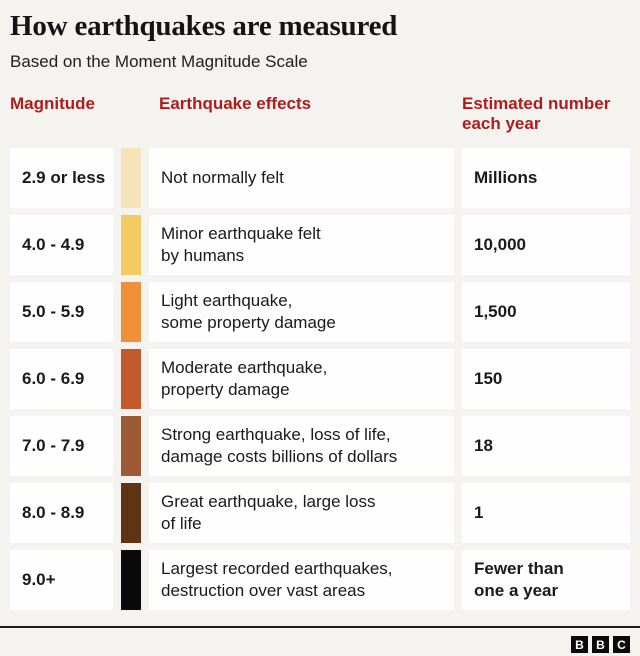  I want to click on bbc-logo: B B C, so click(600, 644).